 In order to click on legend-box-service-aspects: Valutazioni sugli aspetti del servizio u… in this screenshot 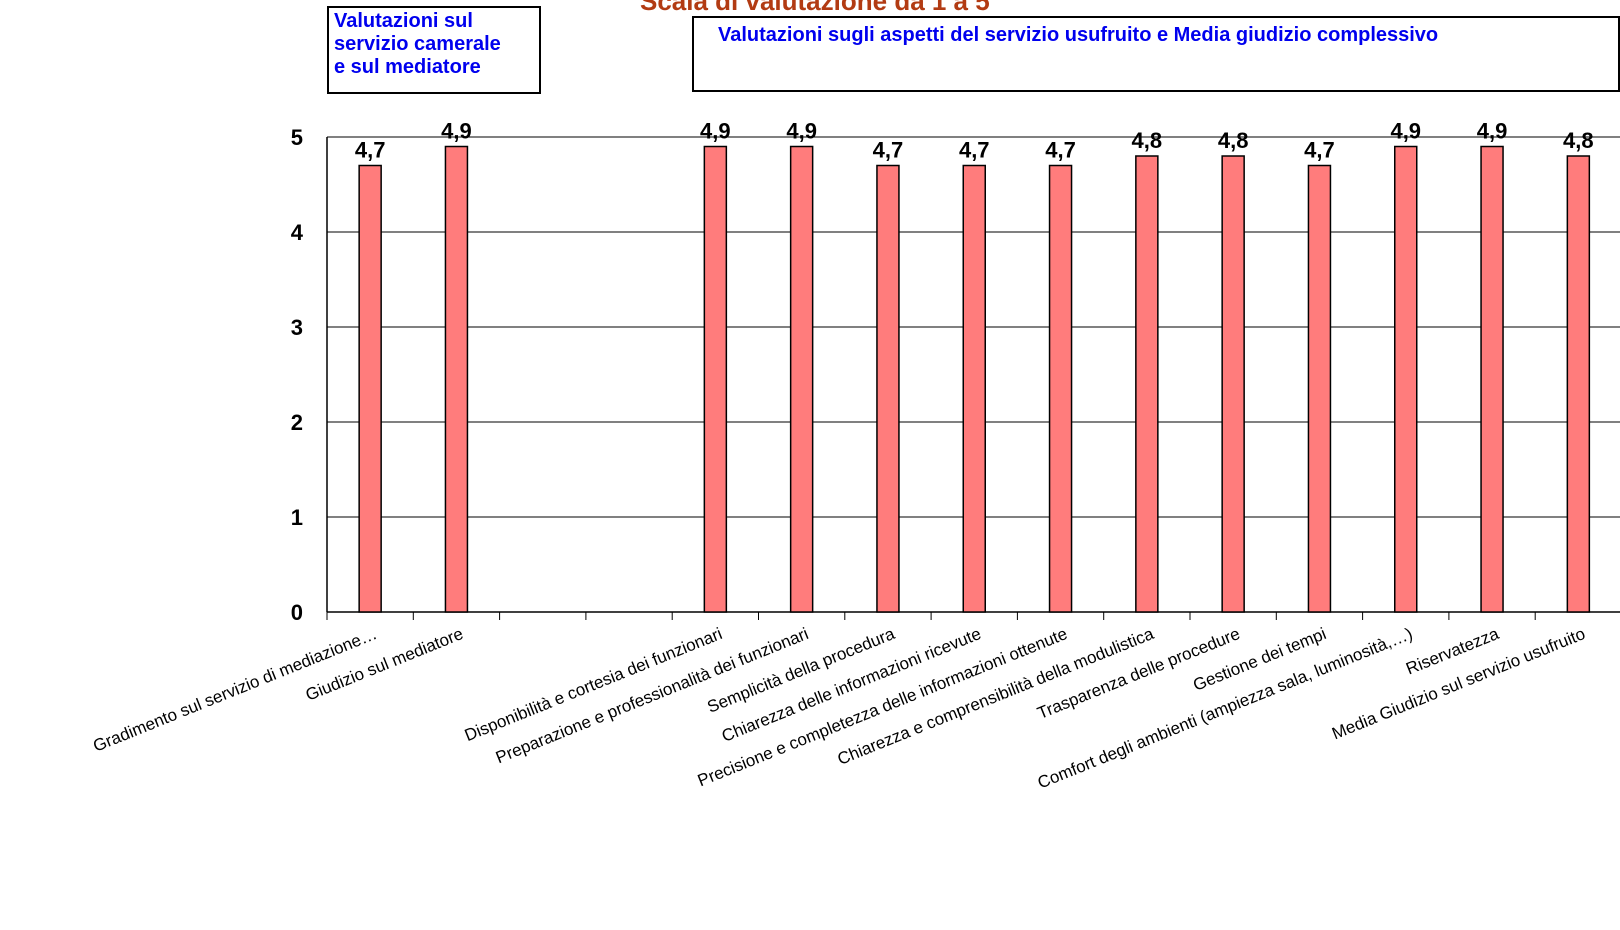, I will do `click(1156, 54)`.